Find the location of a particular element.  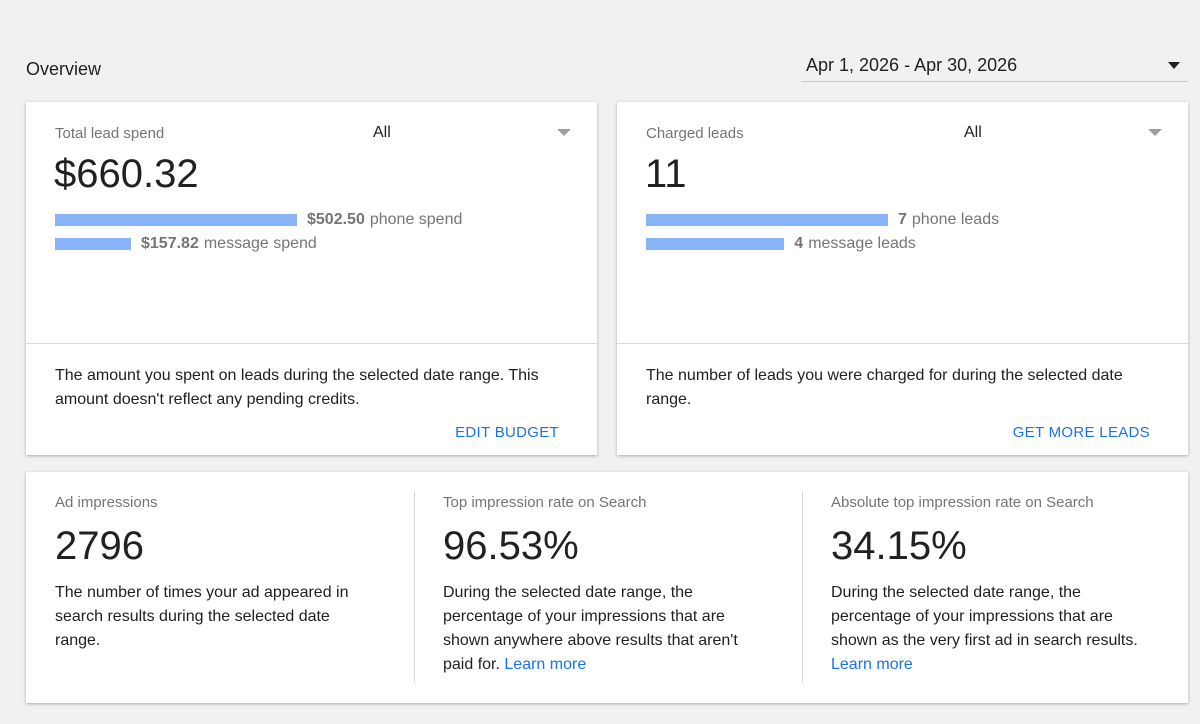

breakdown-amount: 4 is located at coordinates (799, 243).